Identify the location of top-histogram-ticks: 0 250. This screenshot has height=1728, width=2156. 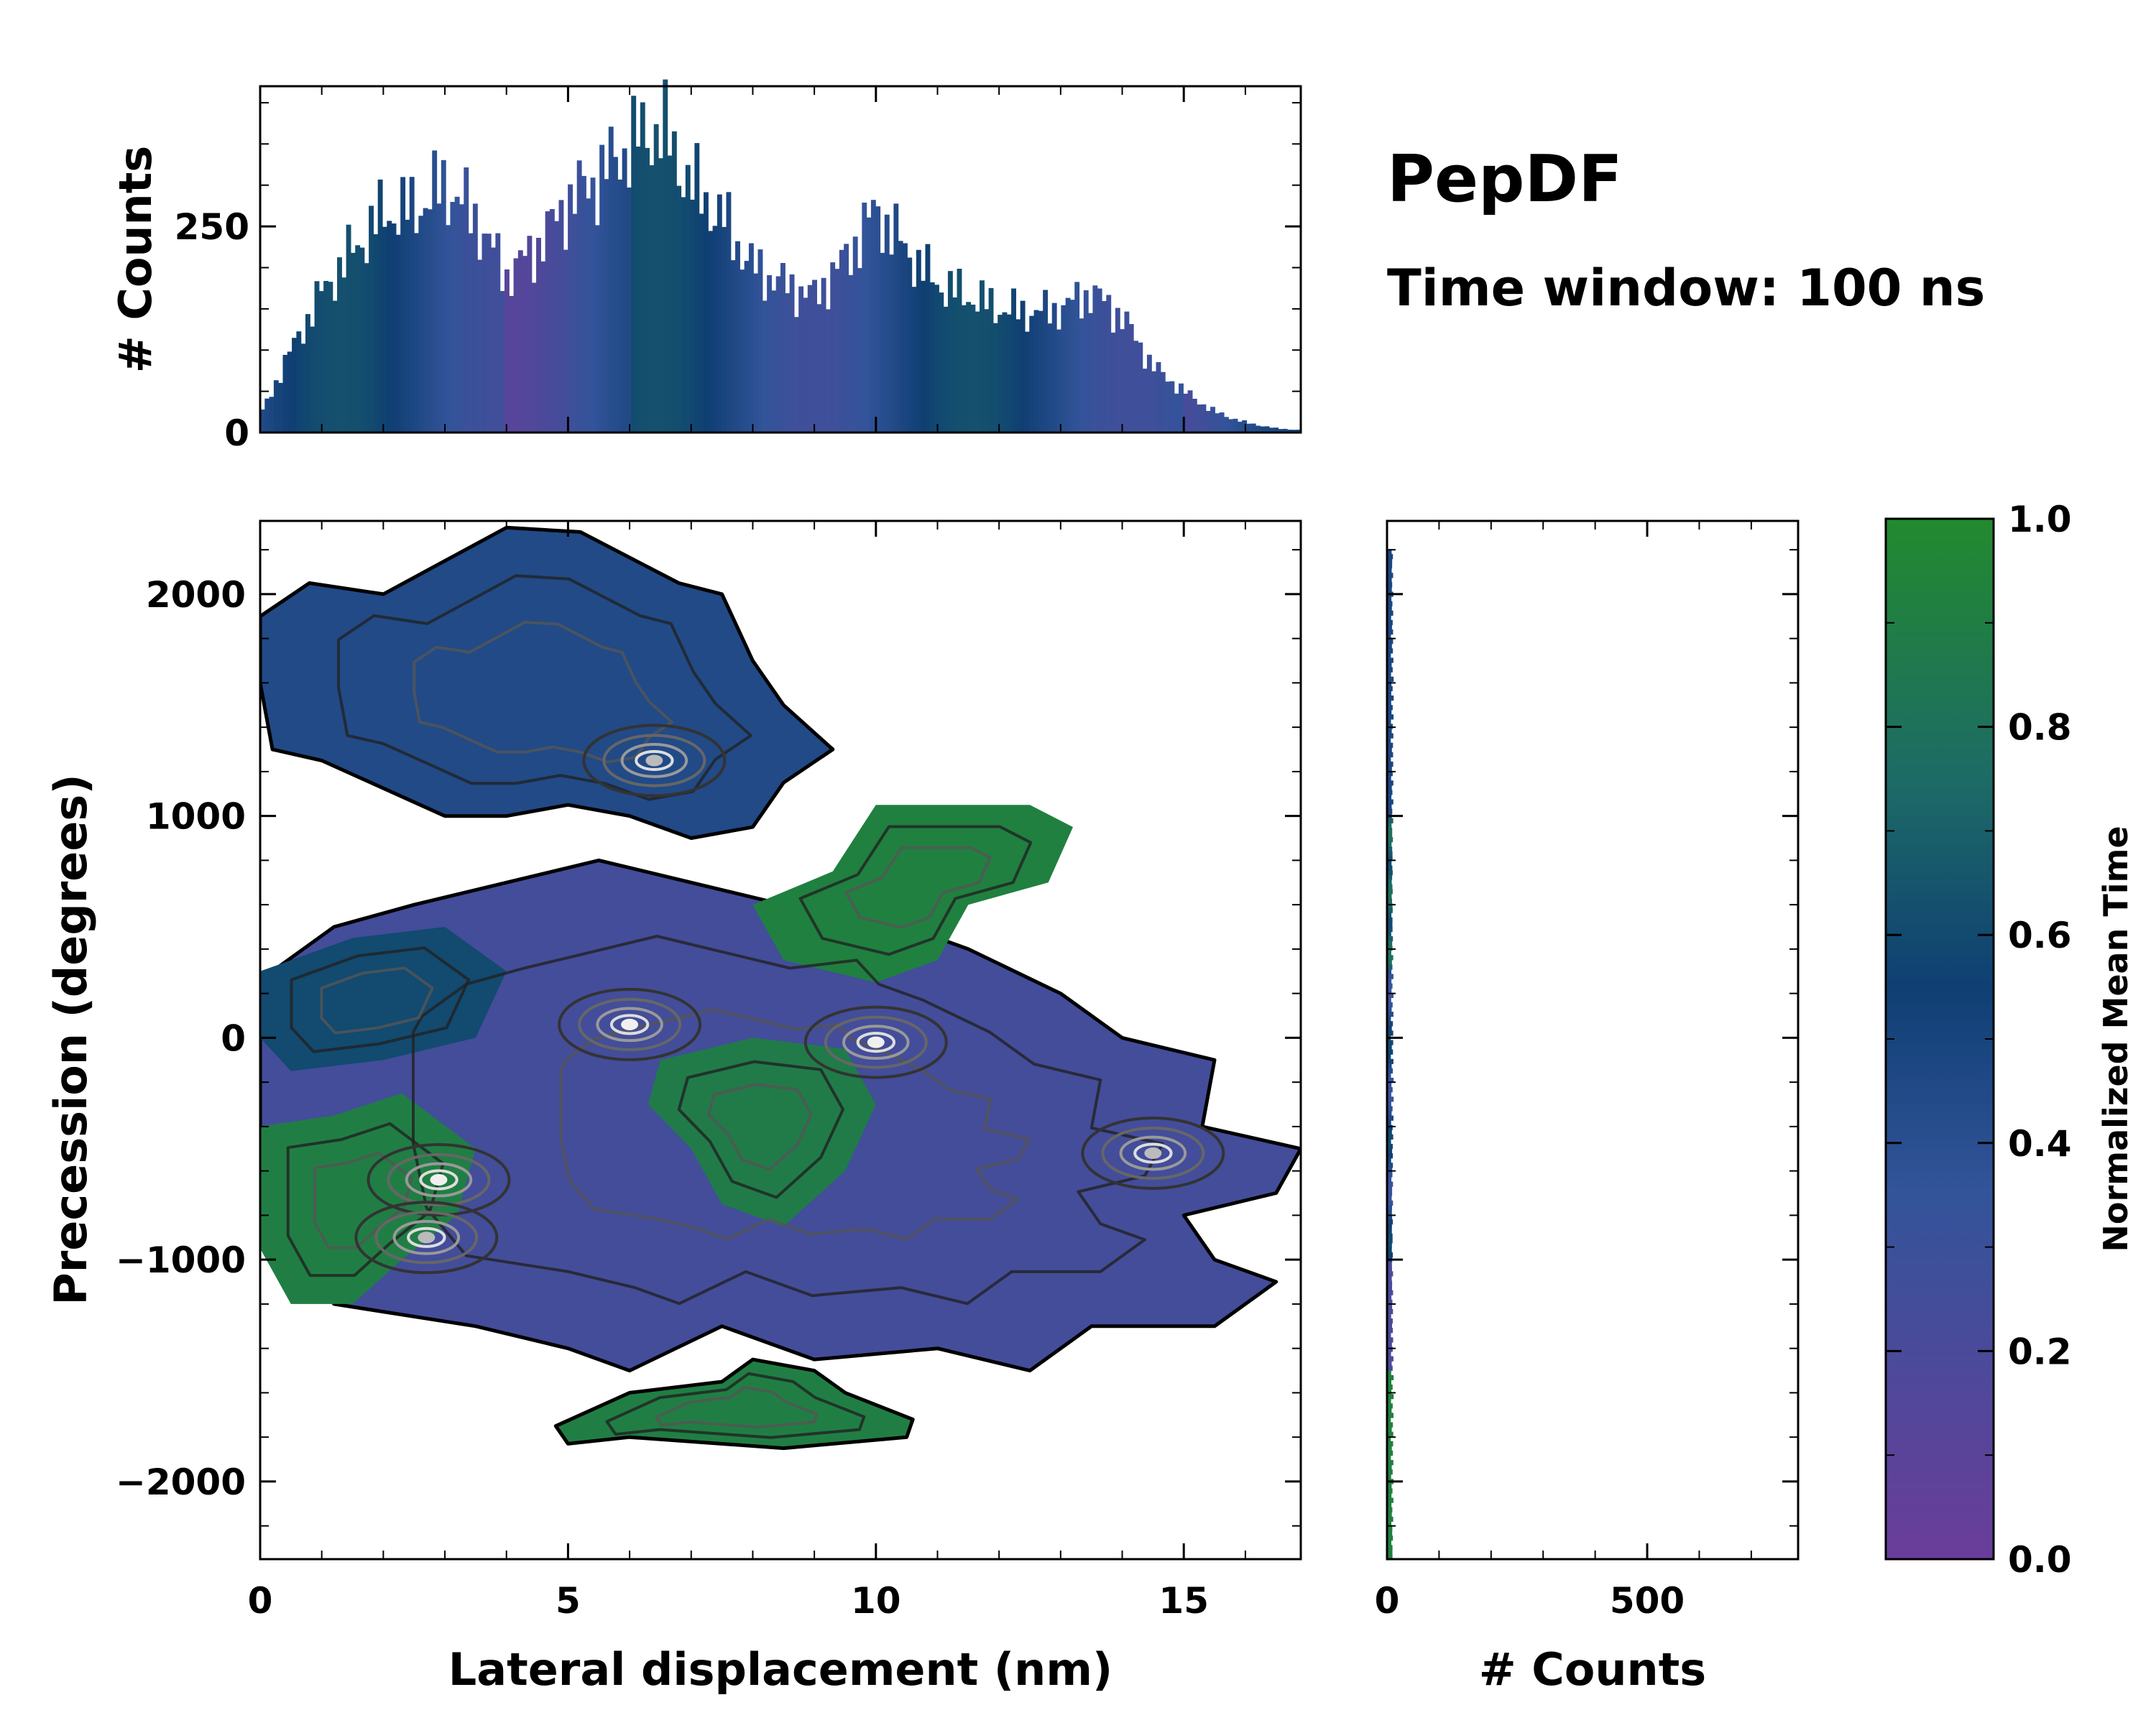
(738, 270).